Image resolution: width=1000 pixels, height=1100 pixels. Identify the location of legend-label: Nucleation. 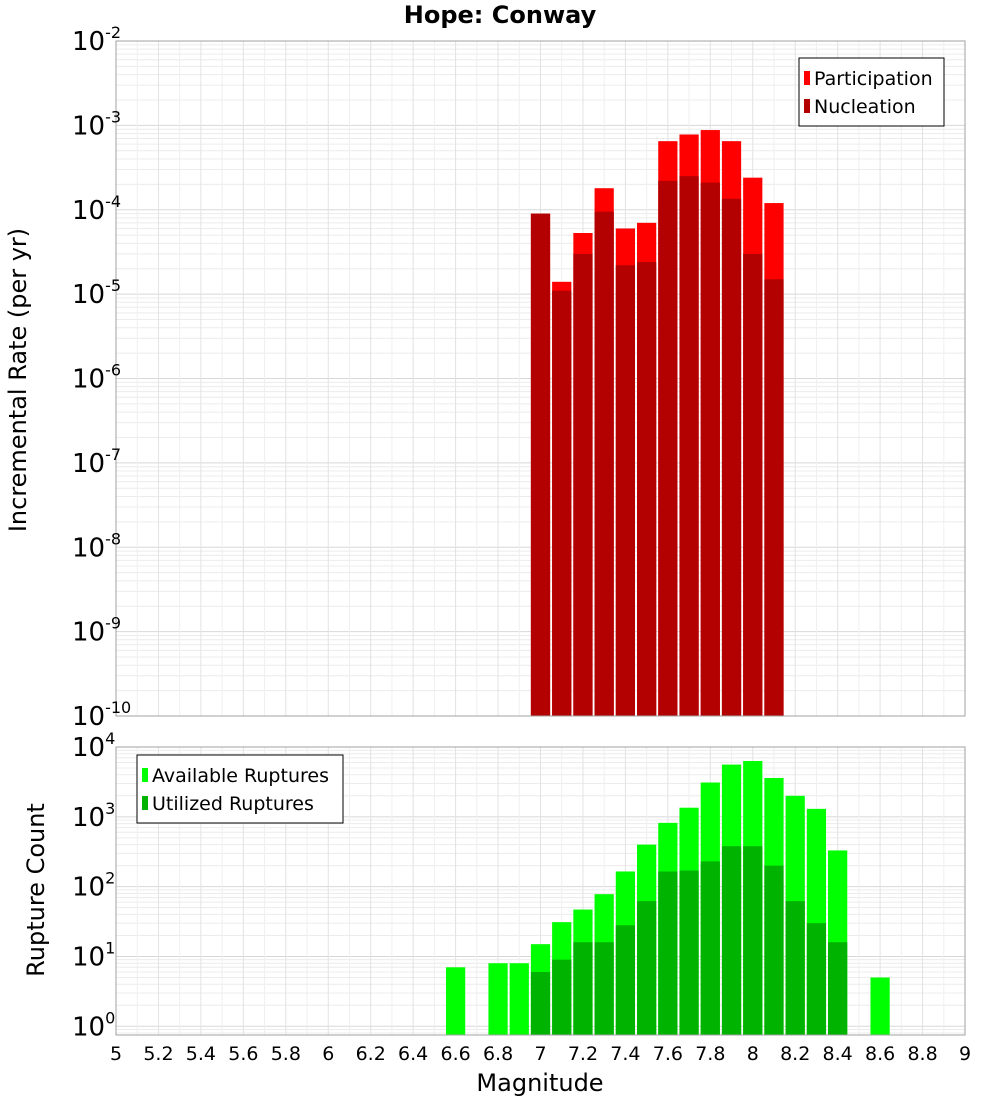
(865, 107).